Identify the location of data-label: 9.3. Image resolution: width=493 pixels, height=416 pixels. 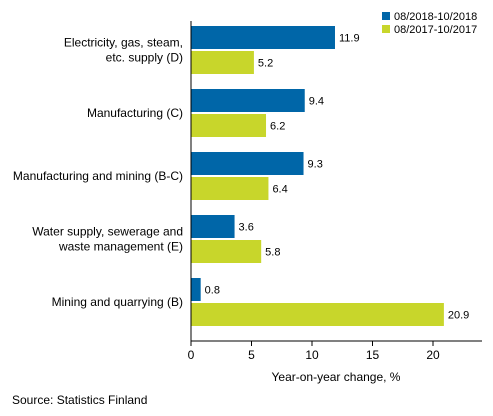
(315, 165).